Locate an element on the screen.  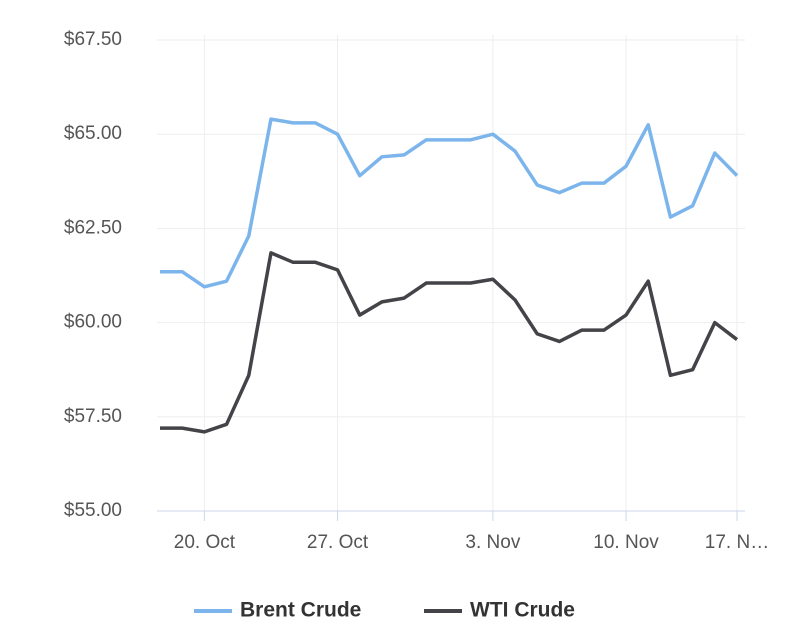
y-tick-label: $60.00 is located at coordinates (93, 322).